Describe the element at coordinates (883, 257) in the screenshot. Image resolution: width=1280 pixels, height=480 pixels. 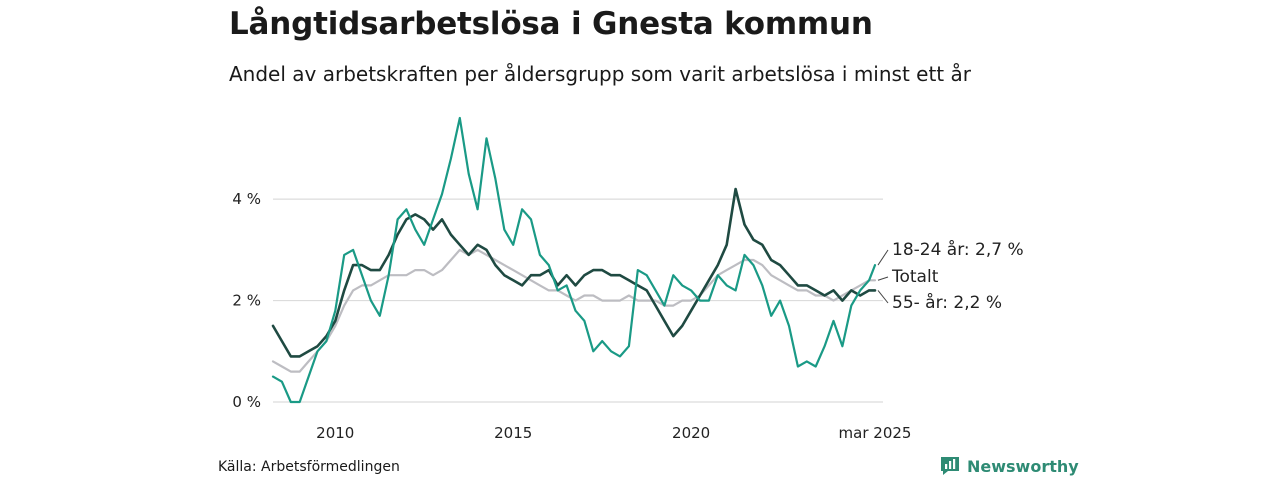
I see `label-leader-youth` at that location.